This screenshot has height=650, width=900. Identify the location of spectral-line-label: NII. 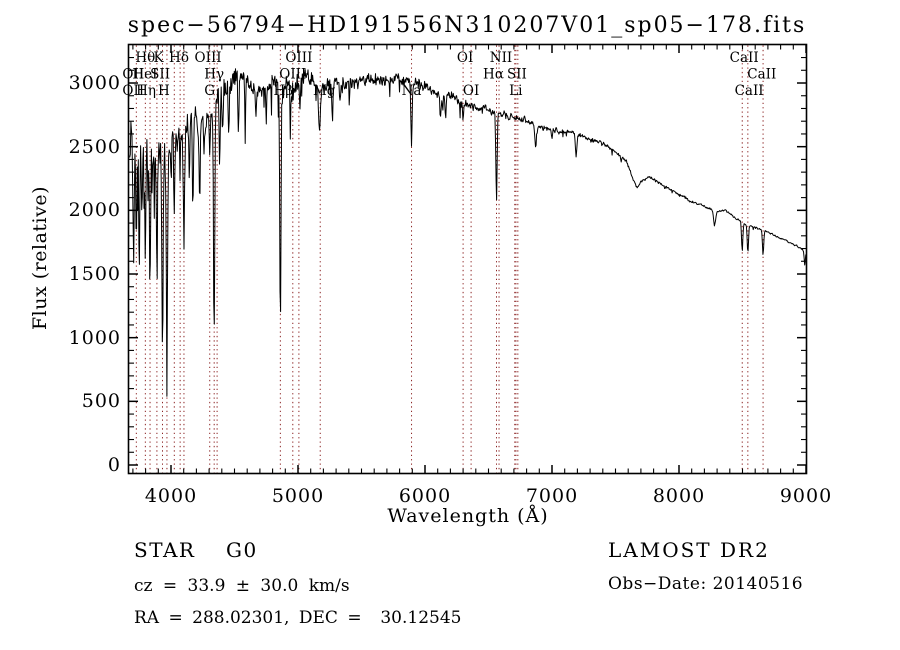
(501, 58).